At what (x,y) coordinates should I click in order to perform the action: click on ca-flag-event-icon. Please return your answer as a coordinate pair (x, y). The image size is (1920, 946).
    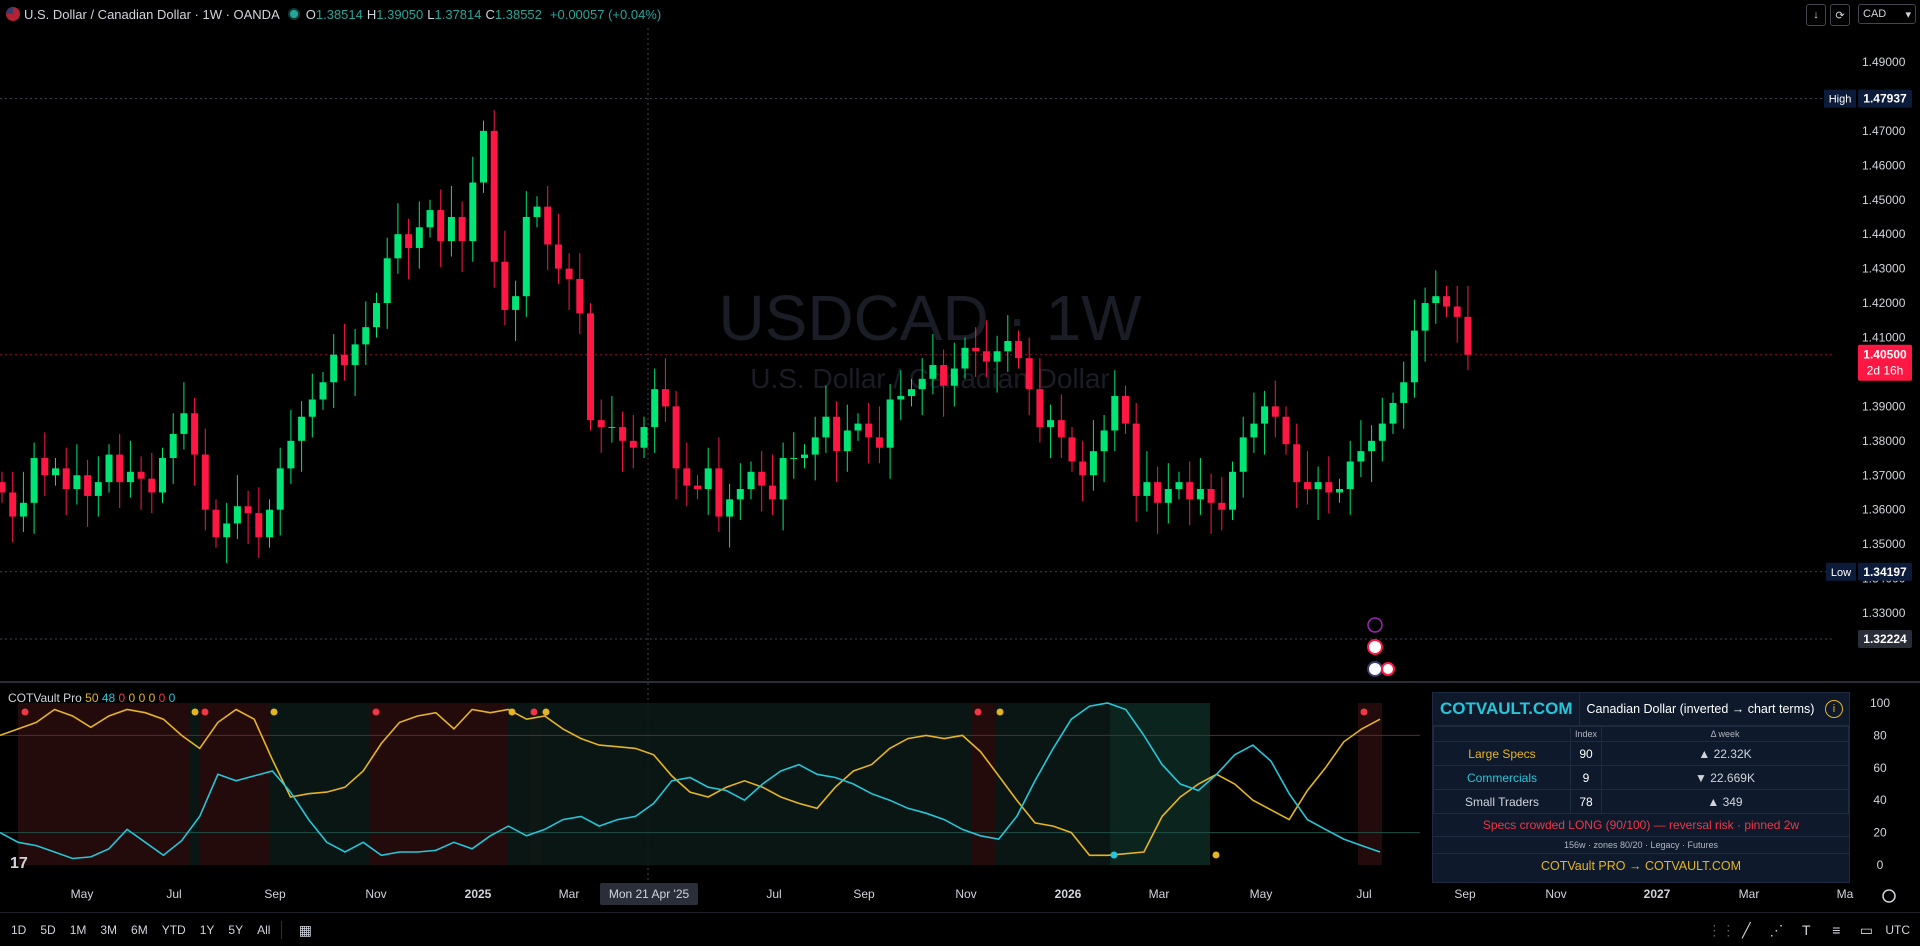
    Looking at the image, I should click on (1388, 669).